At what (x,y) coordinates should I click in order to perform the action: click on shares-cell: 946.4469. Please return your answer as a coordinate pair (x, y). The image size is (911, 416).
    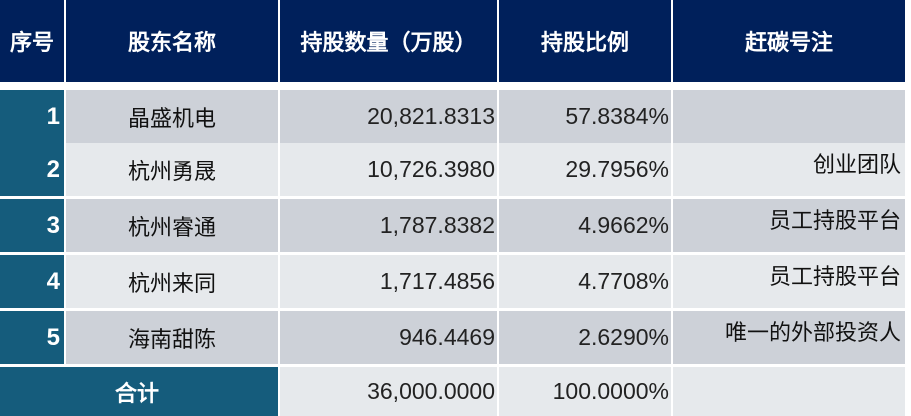
    Looking at the image, I should click on (388, 337).